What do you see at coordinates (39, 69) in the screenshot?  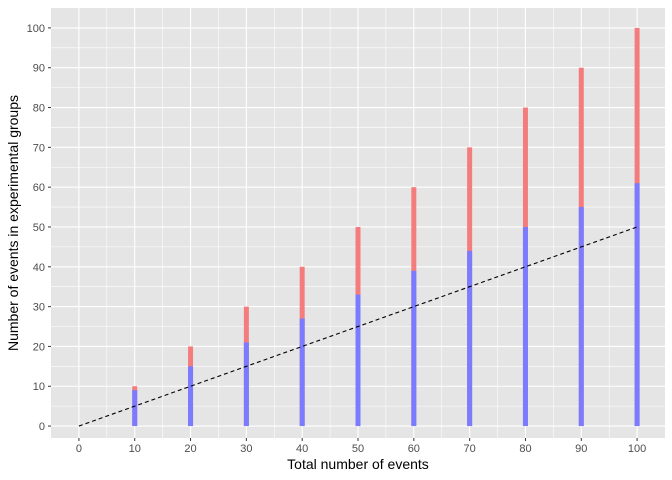 I see `y-tick-label: 90` at bounding box center [39, 69].